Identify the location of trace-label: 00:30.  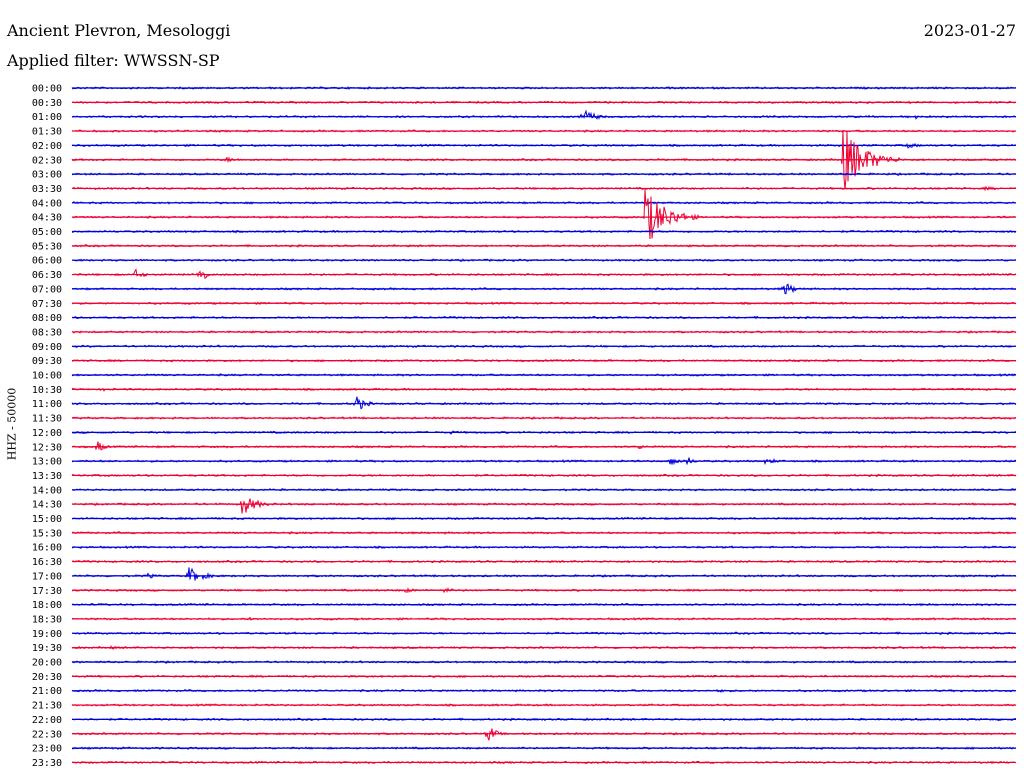
(47, 103).